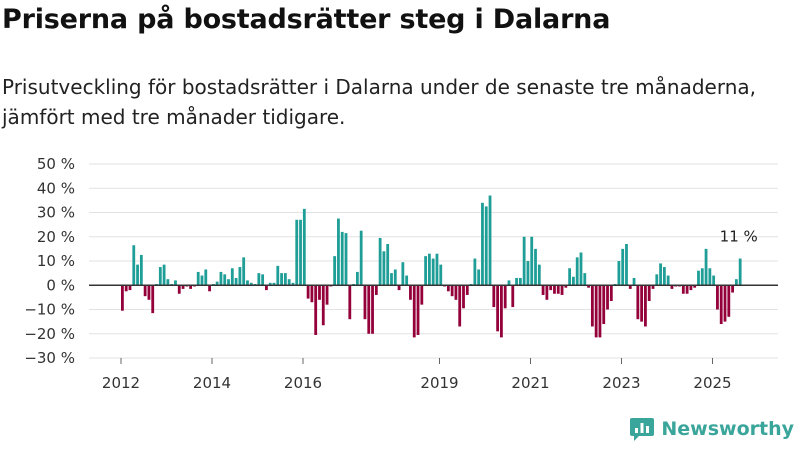  Describe the element at coordinates (56, 213) in the screenshot. I see `y-tick-label: 30 %` at that location.